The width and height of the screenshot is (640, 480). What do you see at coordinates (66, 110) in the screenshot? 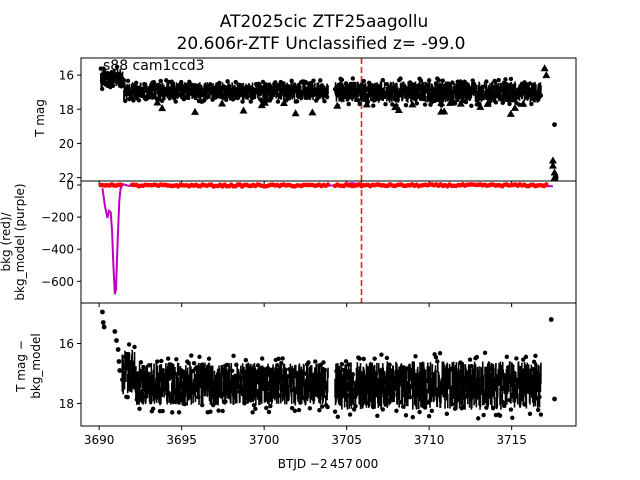
I see `y-tick-label: 18` at bounding box center [66, 110].